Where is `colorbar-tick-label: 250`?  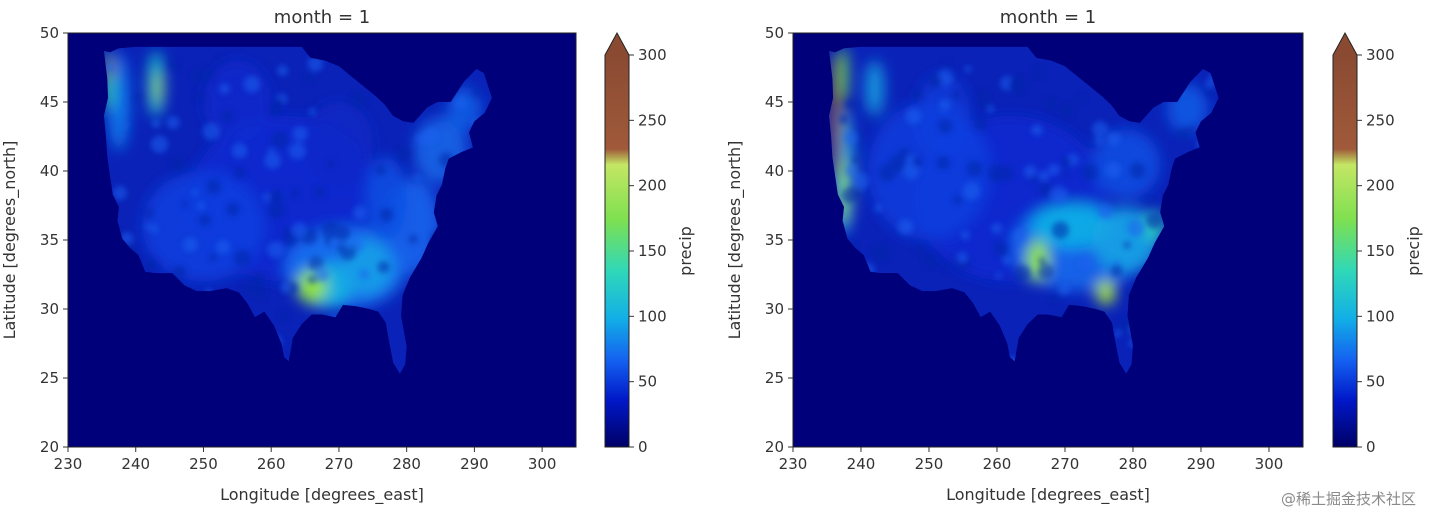 colorbar-tick-label: 250 is located at coordinates (1380, 120).